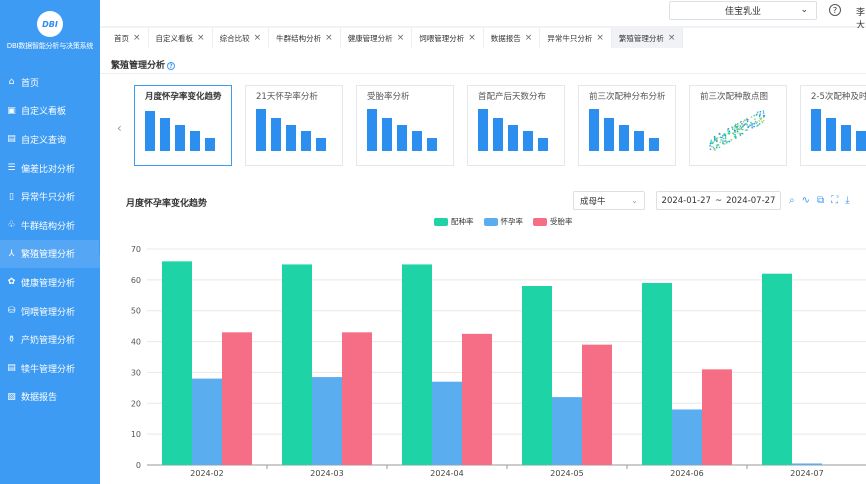 Image resolution: width=866 pixels, height=484 pixels. I want to click on sidebar-item-label: 健康管理分析, so click(48, 283).